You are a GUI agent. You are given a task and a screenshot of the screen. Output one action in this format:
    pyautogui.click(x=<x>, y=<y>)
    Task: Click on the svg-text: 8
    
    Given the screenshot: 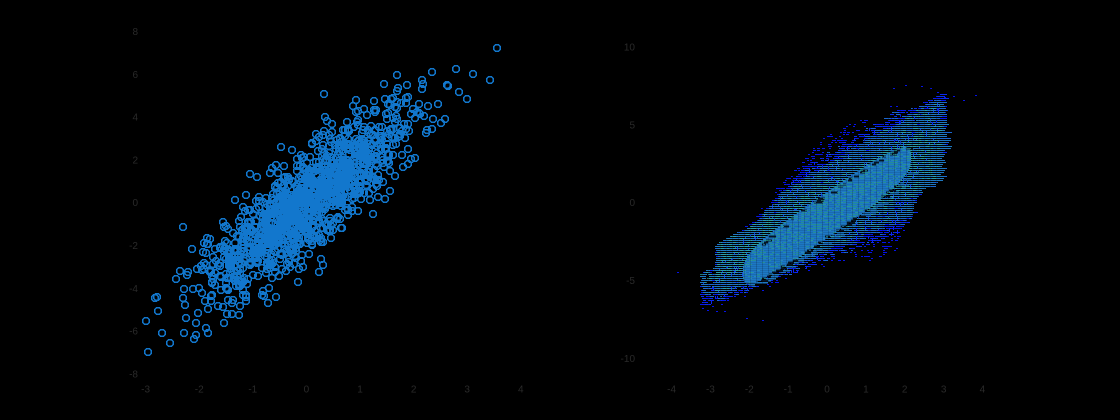 What is the action you would take?
    pyautogui.click(x=135, y=32)
    